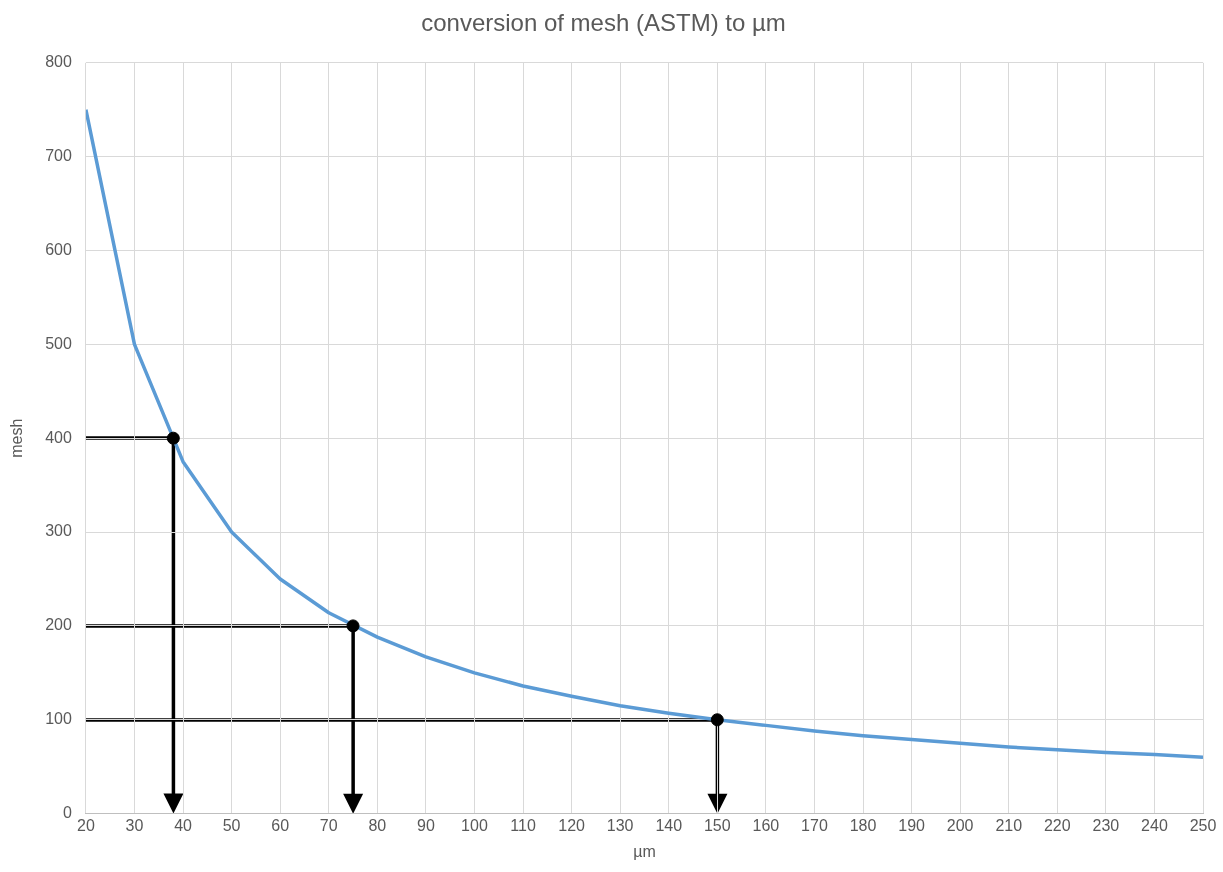  What do you see at coordinates (58, 156) in the screenshot?
I see `y-tick-label: 700` at bounding box center [58, 156].